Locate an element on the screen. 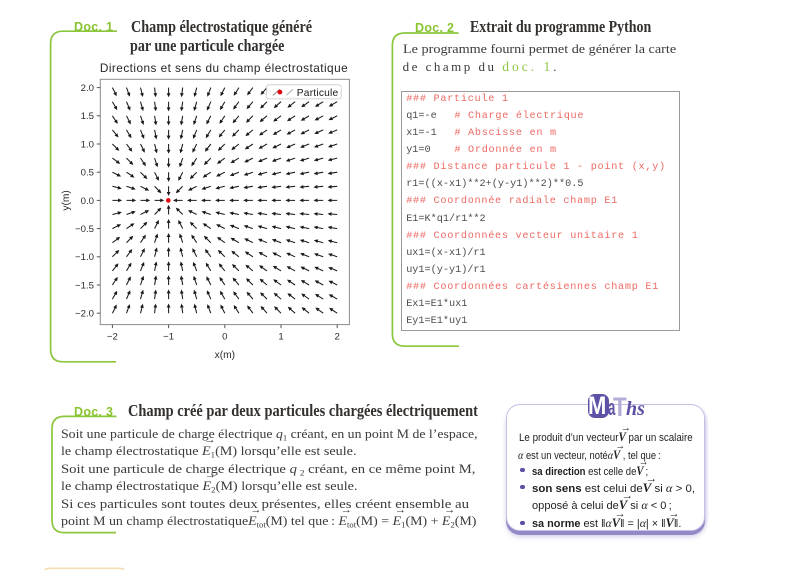 The height and width of the screenshot is (570, 799). svg-text: x(m) is located at coordinates (225, 355).